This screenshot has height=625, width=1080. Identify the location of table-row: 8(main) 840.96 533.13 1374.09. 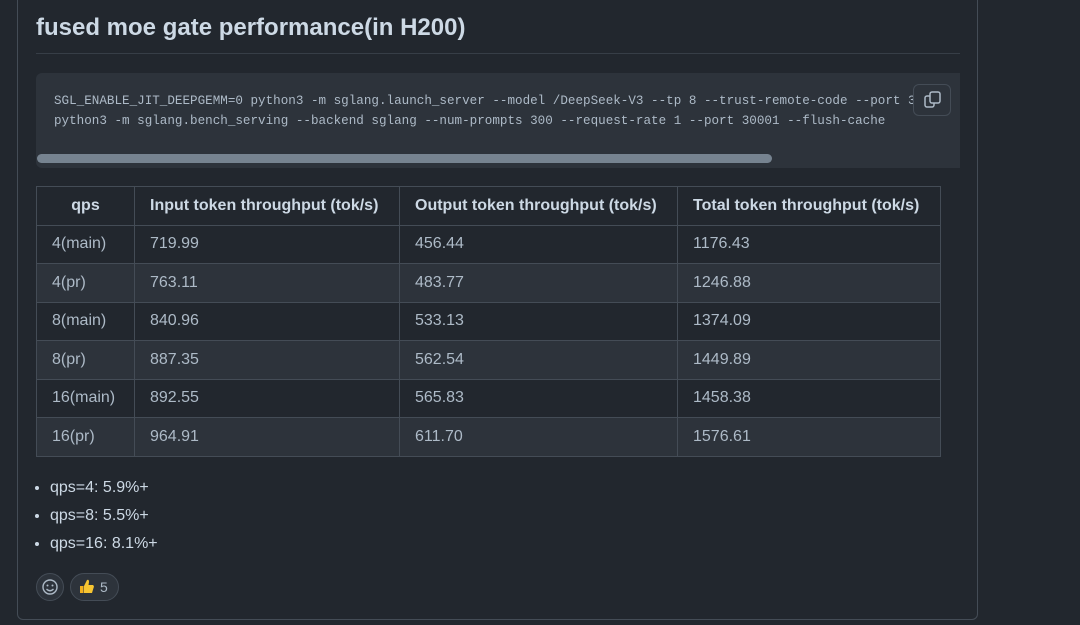
(488, 321).